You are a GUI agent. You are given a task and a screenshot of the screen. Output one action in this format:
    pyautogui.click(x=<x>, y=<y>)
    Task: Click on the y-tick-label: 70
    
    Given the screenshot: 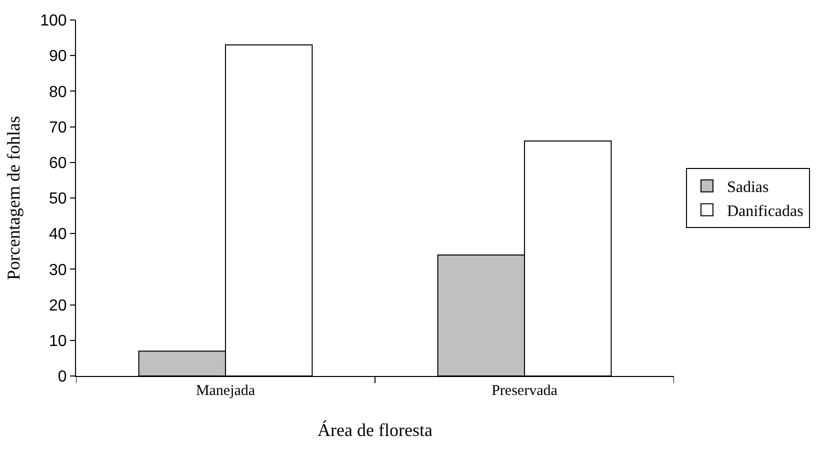 What is the action you would take?
    pyautogui.click(x=58, y=127)
    